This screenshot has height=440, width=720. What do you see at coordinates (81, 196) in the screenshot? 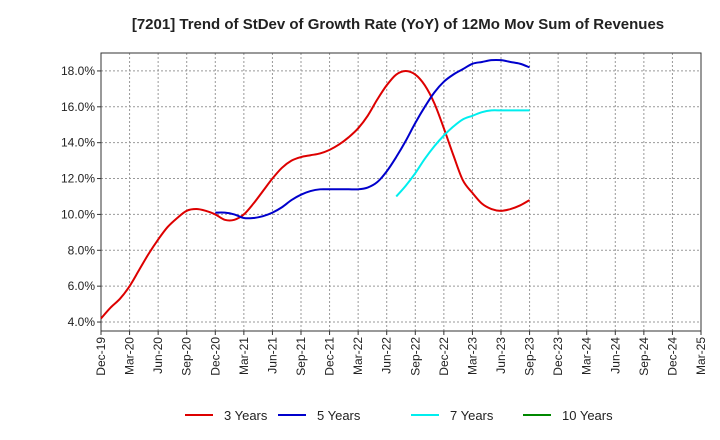
I see `y-axis: 4.0% 6.0% 8.0% 10.0% 12.0% 14.0% 16.0% 18.0%` at bounding box center [81, 196].